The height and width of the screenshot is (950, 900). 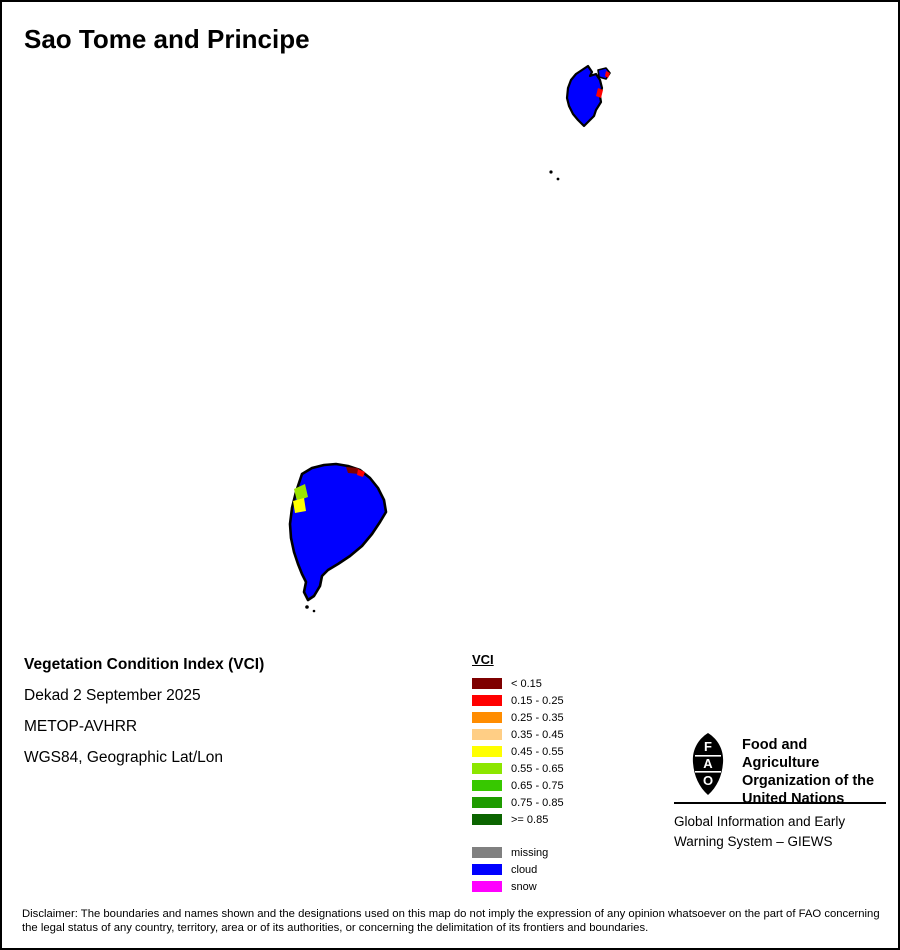 I want to click on sao-tome-vci-yellow-patch, so click(x=299, y=505).